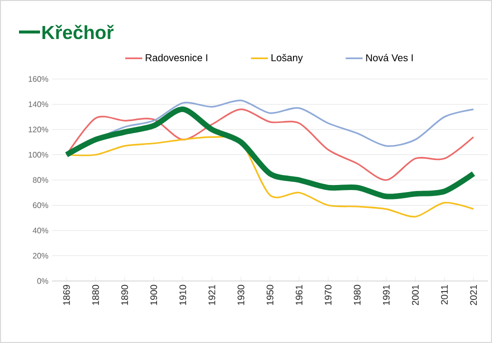 The width and height of the screenshot is (492, 343). Describe the element at coordinates (212, 294) in the screenshot. I see `x-tick-label: 1921` at that location.